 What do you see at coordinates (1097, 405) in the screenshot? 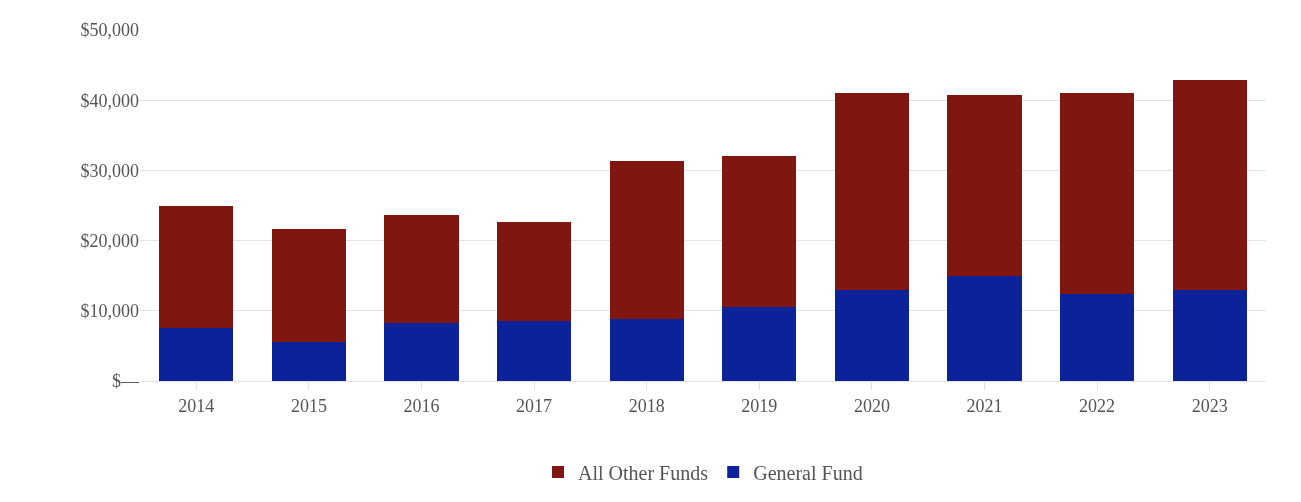
I see `x-tick-label: 2022` at bounding box center [1097, 405].